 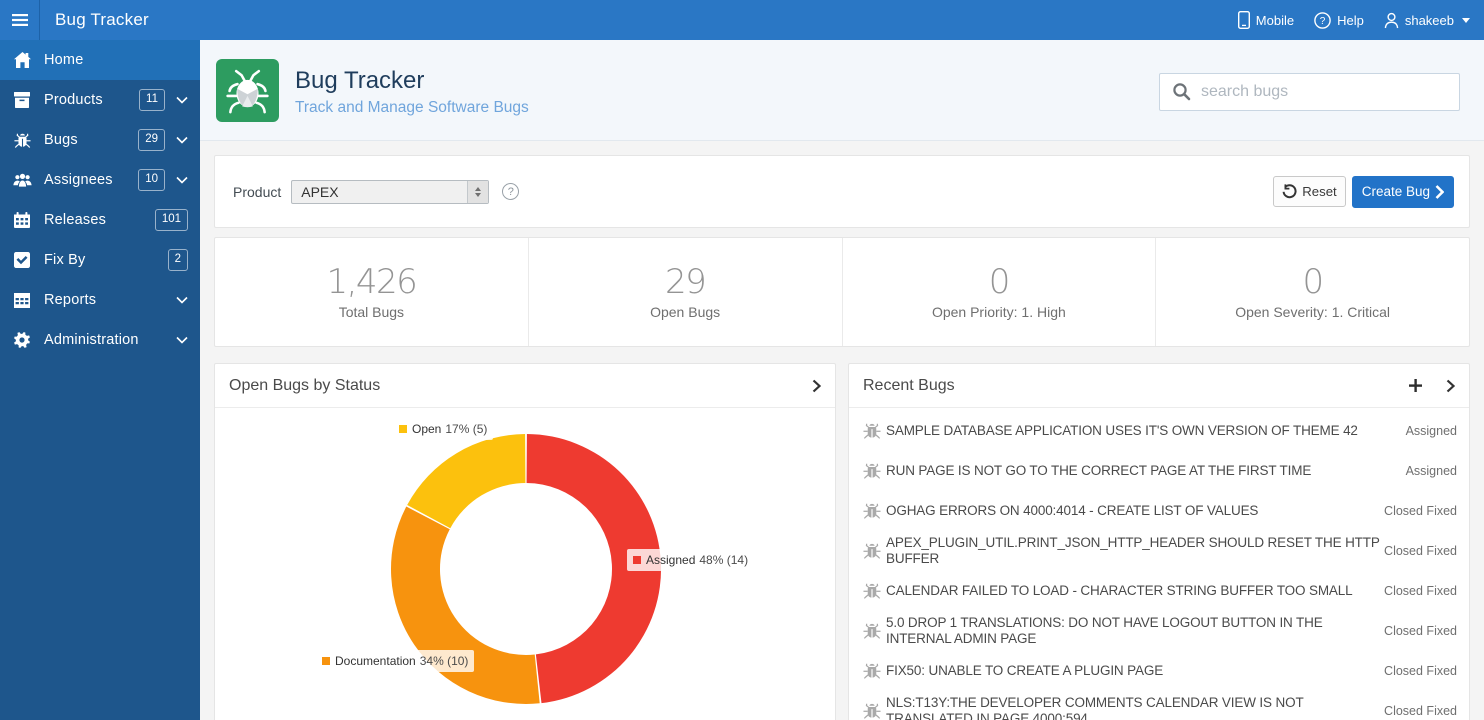 What do you see at coordinates (1289, 191) in the screenshot?
I see `undo-icon` at bounding box center [1289, 191].